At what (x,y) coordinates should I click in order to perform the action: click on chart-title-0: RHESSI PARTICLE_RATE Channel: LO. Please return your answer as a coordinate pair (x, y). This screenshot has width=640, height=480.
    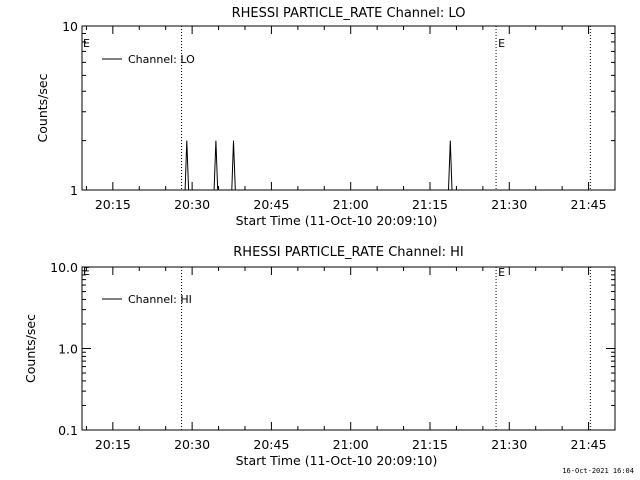
    Looking at the image, I should click on (349, 13).